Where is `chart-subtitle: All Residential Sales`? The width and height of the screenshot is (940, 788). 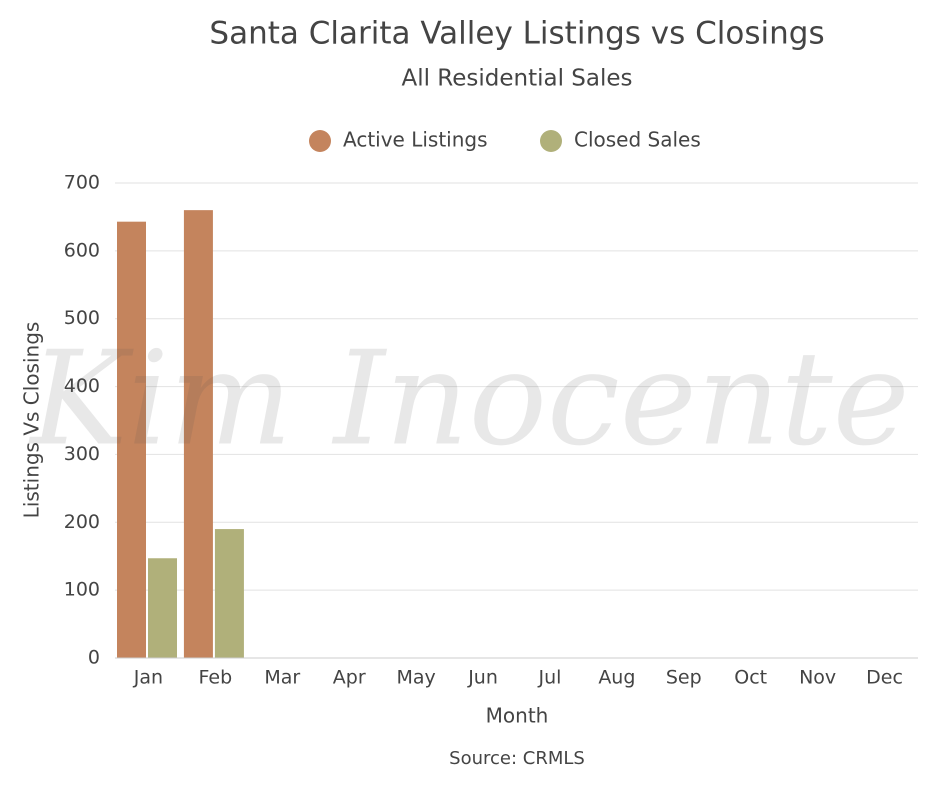 chart-subtitle: All Residential Sales is located at coordinates (516, 79).